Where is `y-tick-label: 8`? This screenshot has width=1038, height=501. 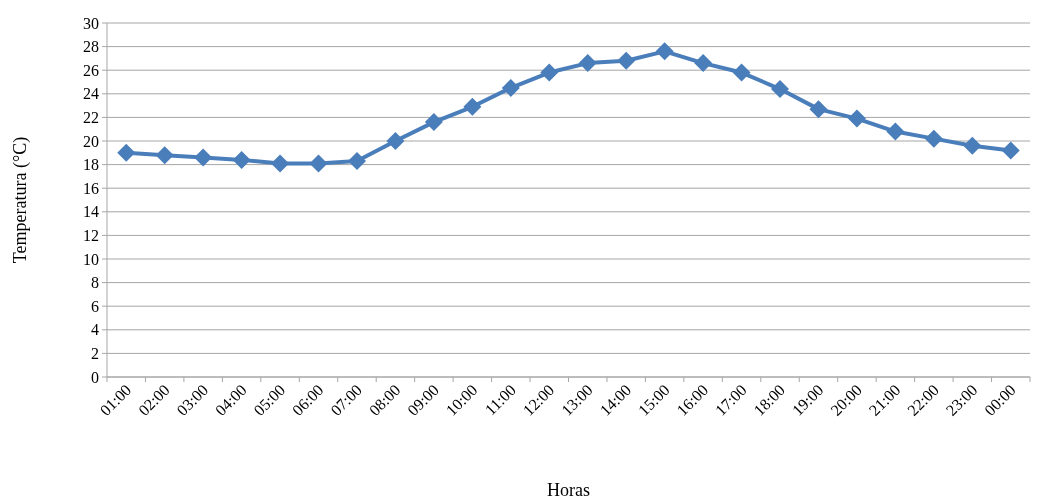 y-tick-label: 8 is located at coordinates (95, 283).